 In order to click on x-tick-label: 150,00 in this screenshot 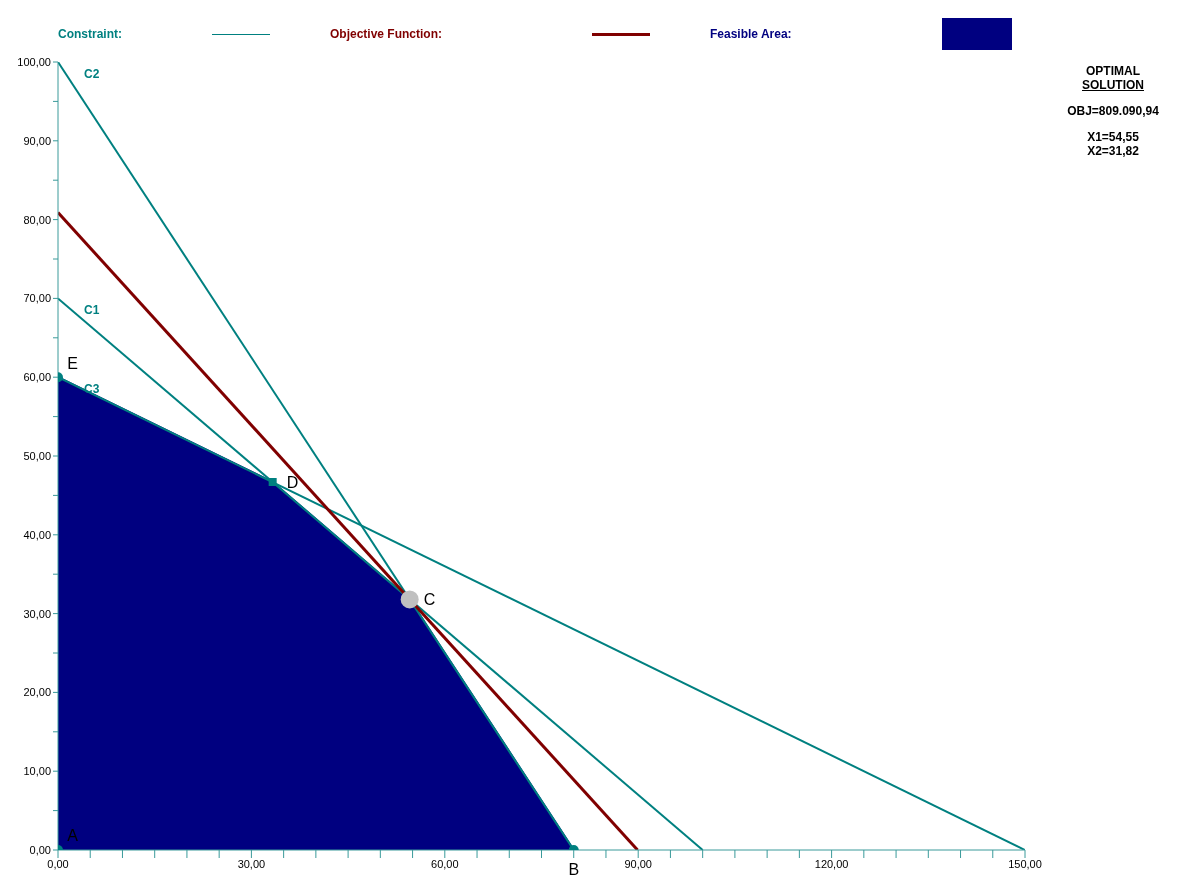, I will do `click(1025, 863)`.